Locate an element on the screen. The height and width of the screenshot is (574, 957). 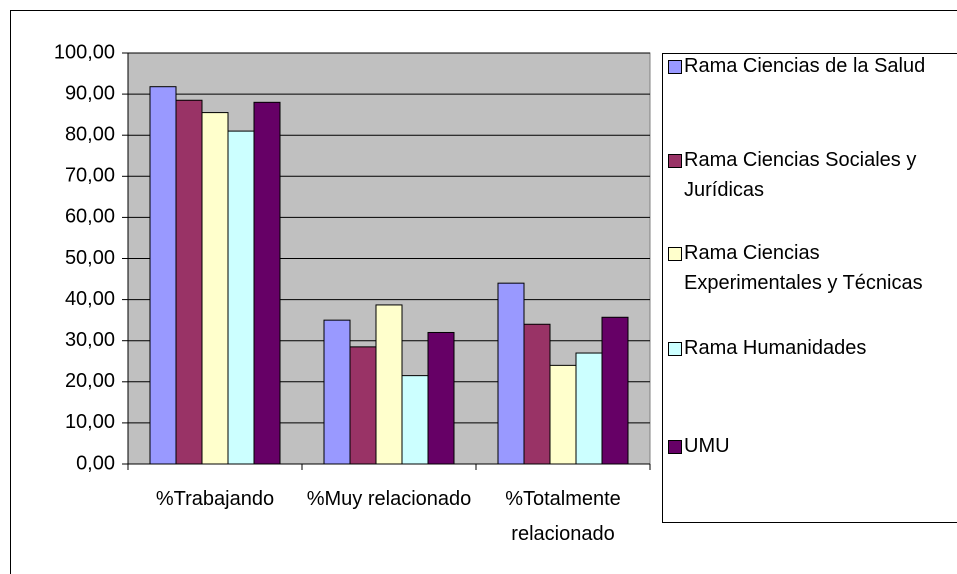
legend-label: UMU is located at coordinates (707, 446).